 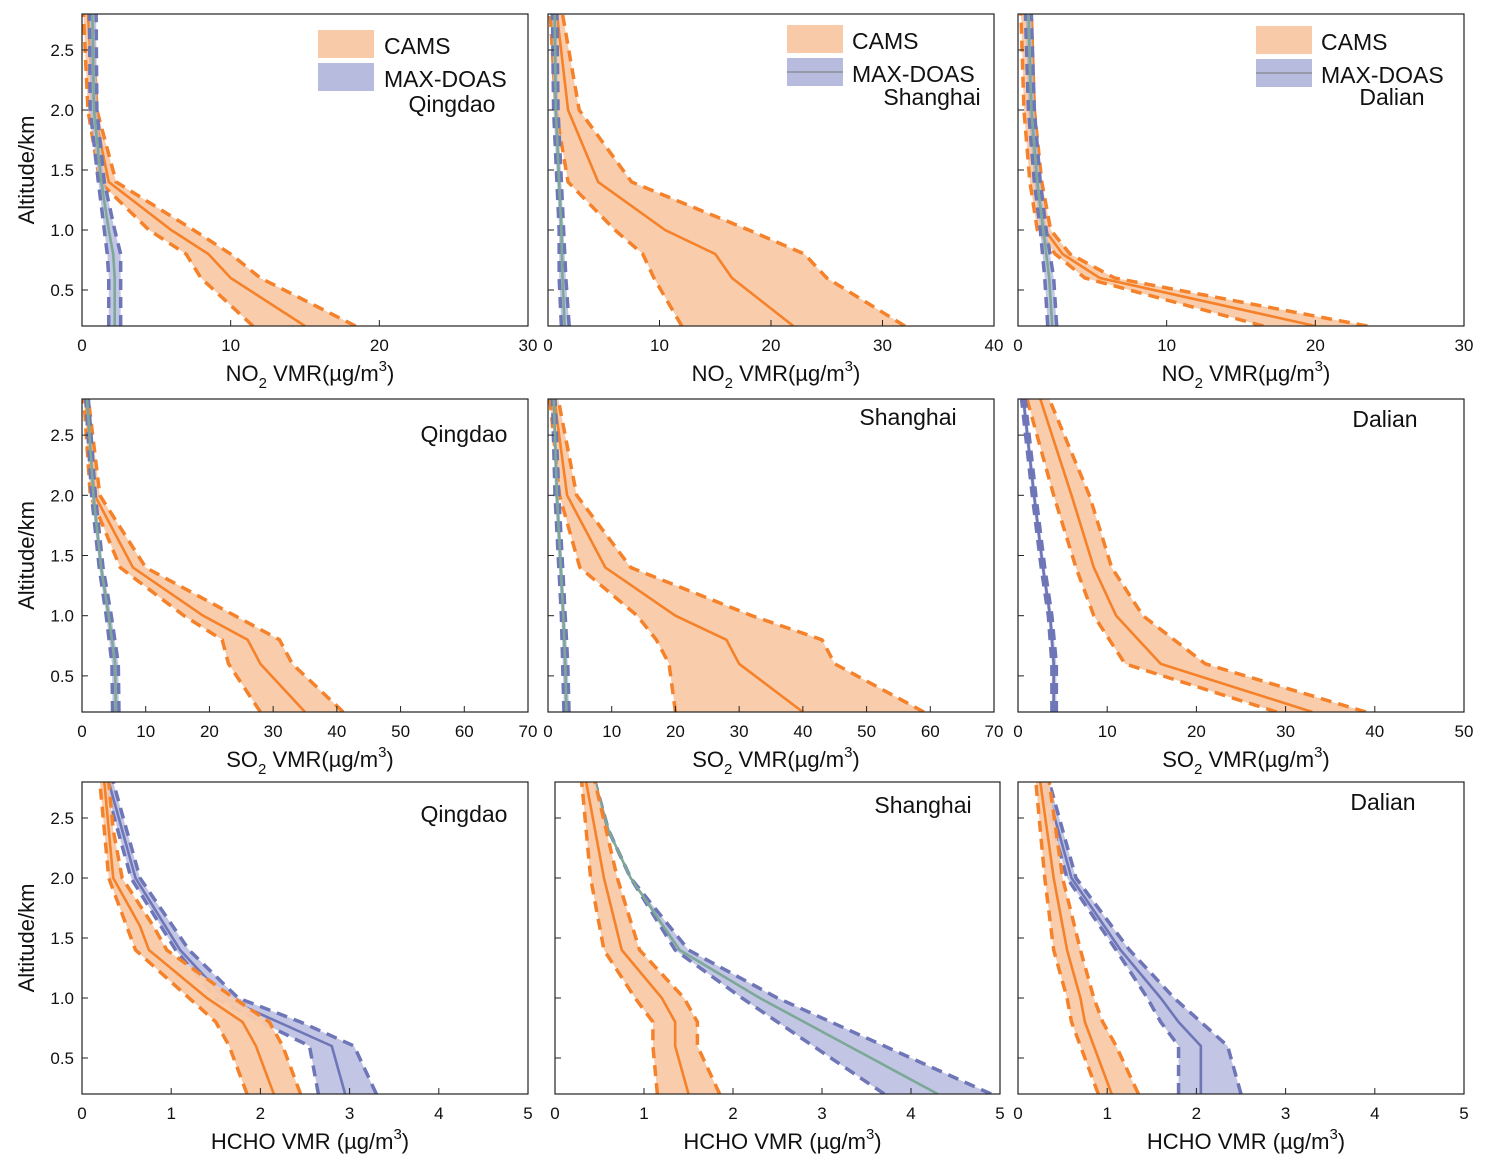 I want to click on x-tick-label: 70, so click(x=528, y=731).